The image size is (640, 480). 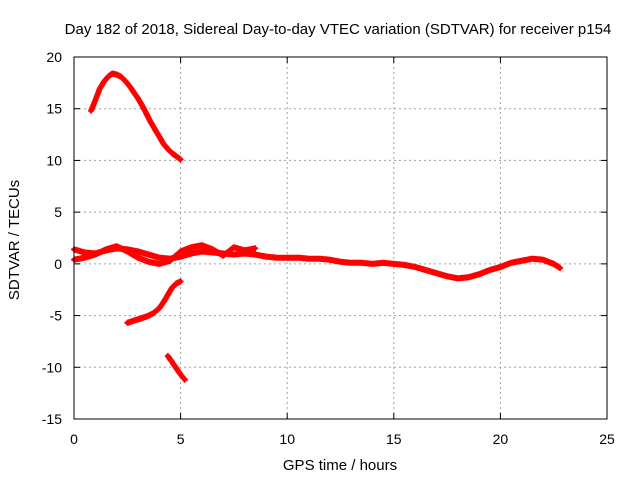 I want to click on y-tick-label: -15, so click(x=52, y=419).